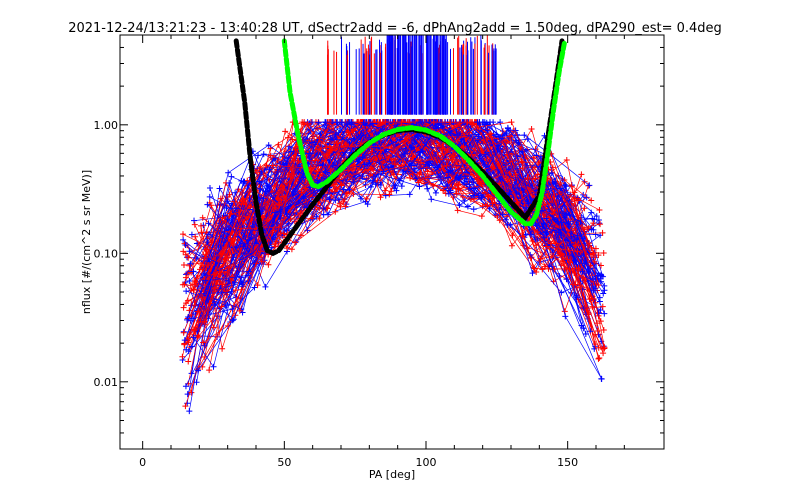 This screenshot has height=500, width=800. I want to click on y-axis-label: nflux [#/(cm^2 s sr MeV)], so click(86, 242).